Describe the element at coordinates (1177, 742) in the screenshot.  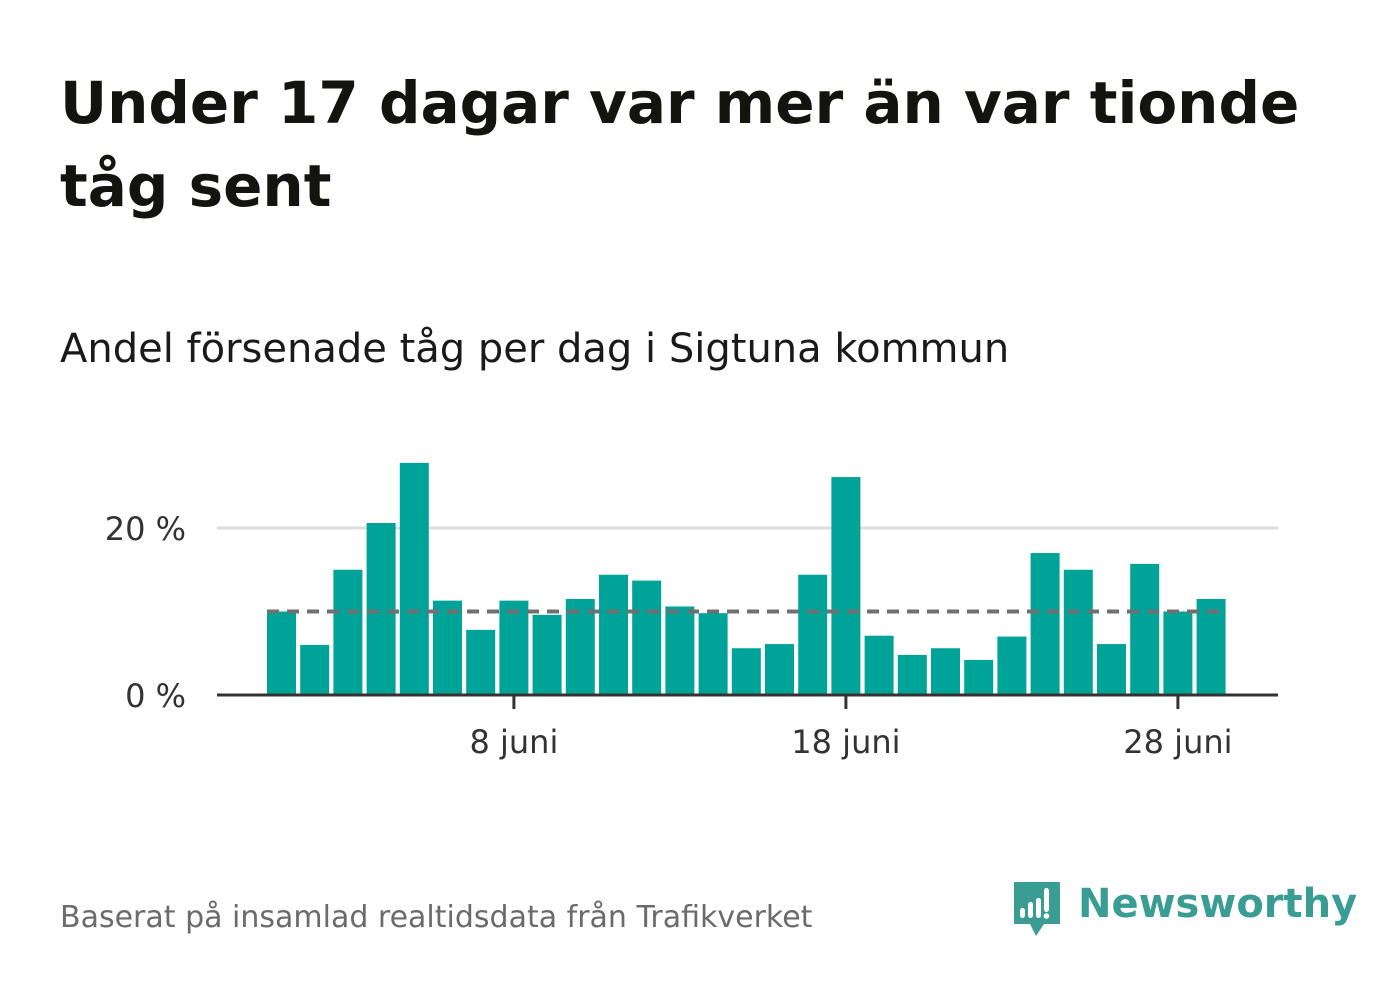
I see `x-tick-label: 28 juni` at that location.